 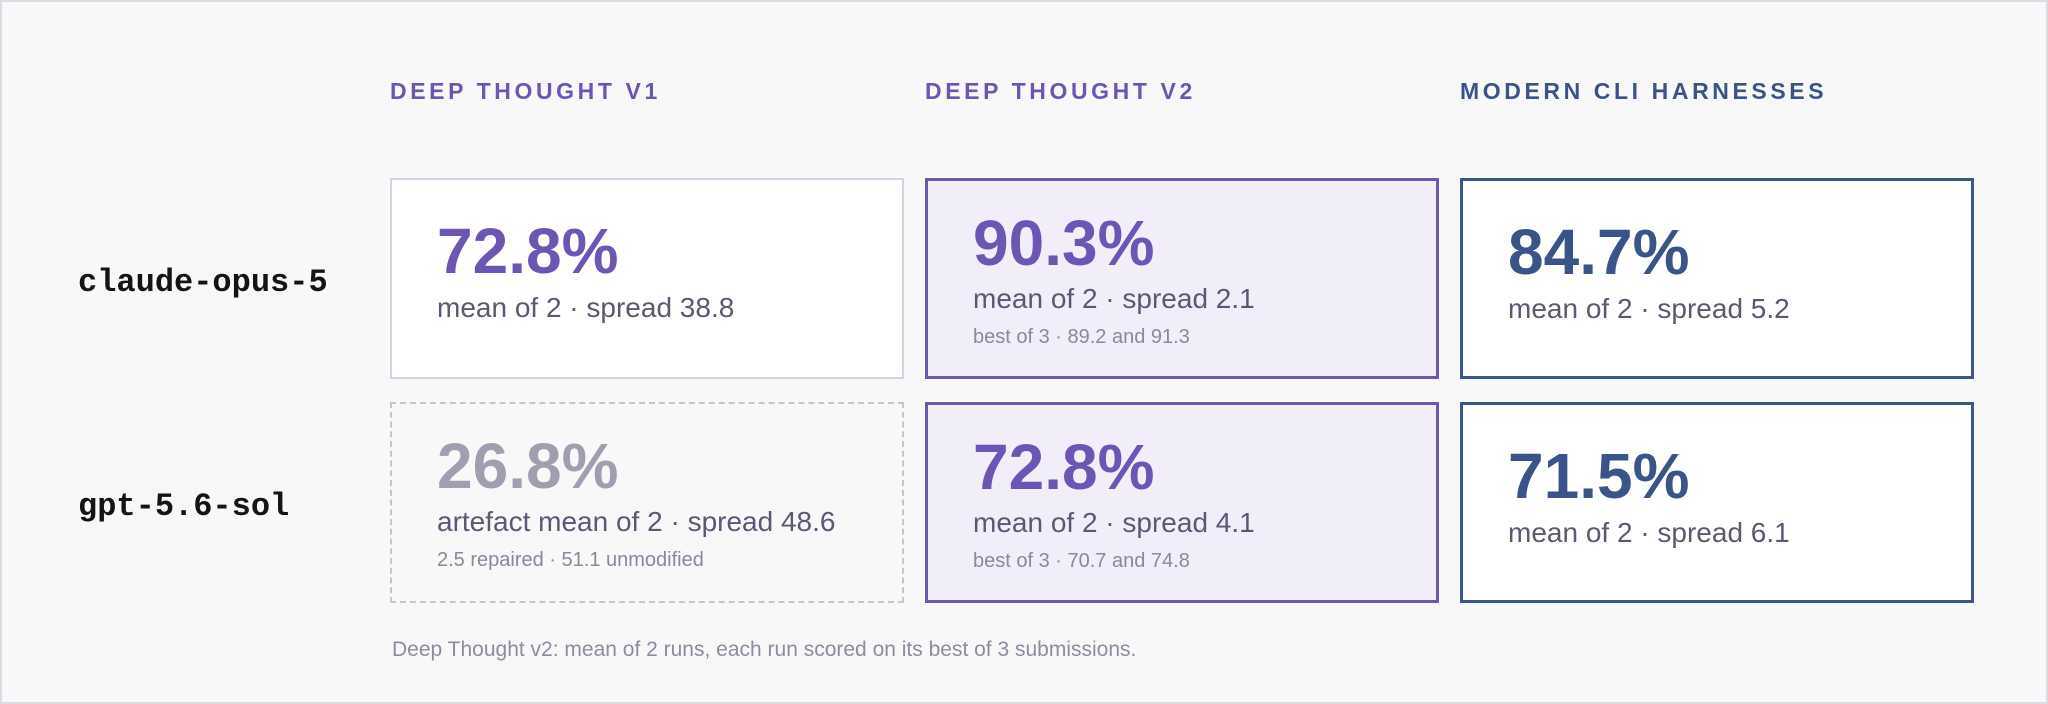 I want to click on score-detail: mean of 2 · spread 4.1, so click(x=1114, y=522).